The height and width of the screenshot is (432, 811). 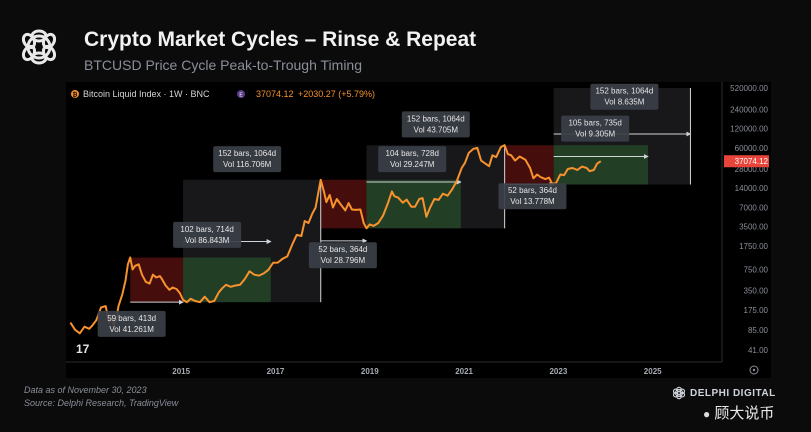 I want to click on watermark-label: 顾大说币, so click(x=744, y=413).